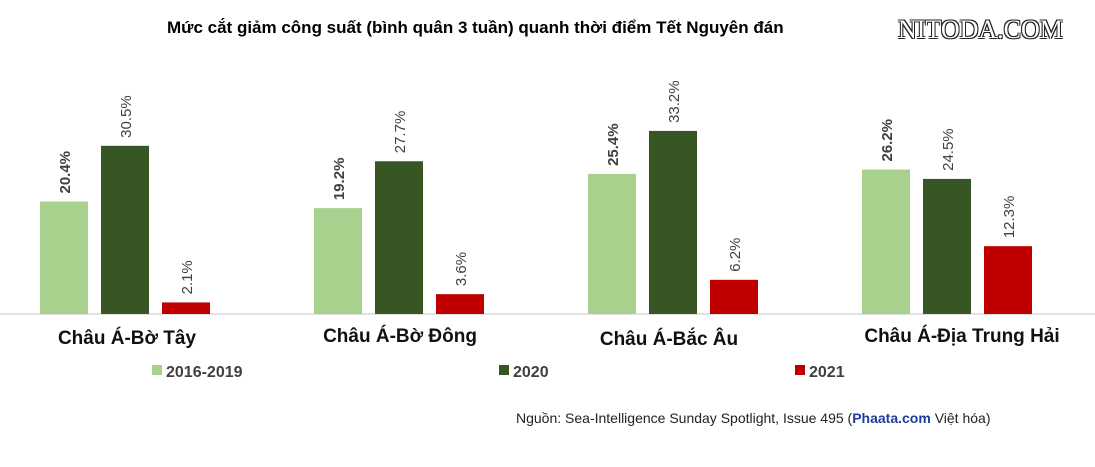 This screenshot has height=467, width=1095. Describe the element at coordinates (339, 179) in the screenshot. I see `data-label-2016-2019-1: 19.2%` at that location.